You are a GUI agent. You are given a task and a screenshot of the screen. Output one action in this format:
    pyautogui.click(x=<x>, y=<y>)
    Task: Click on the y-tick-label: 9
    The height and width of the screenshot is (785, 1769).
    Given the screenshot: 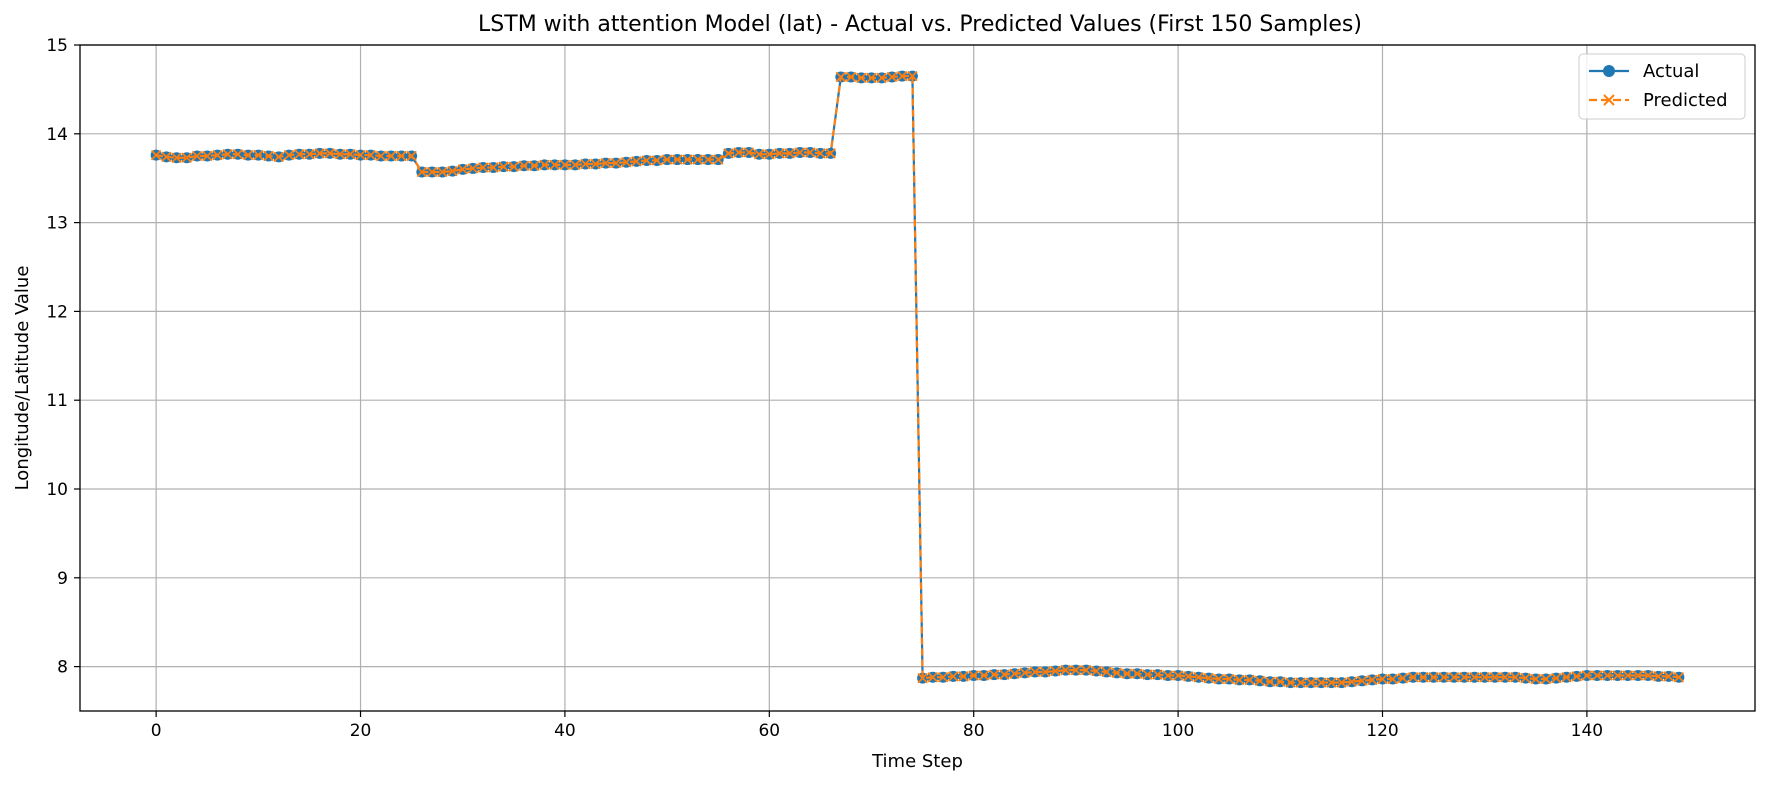 What is the action you would take?
    pyautogui.click(x=62, y=579)
    